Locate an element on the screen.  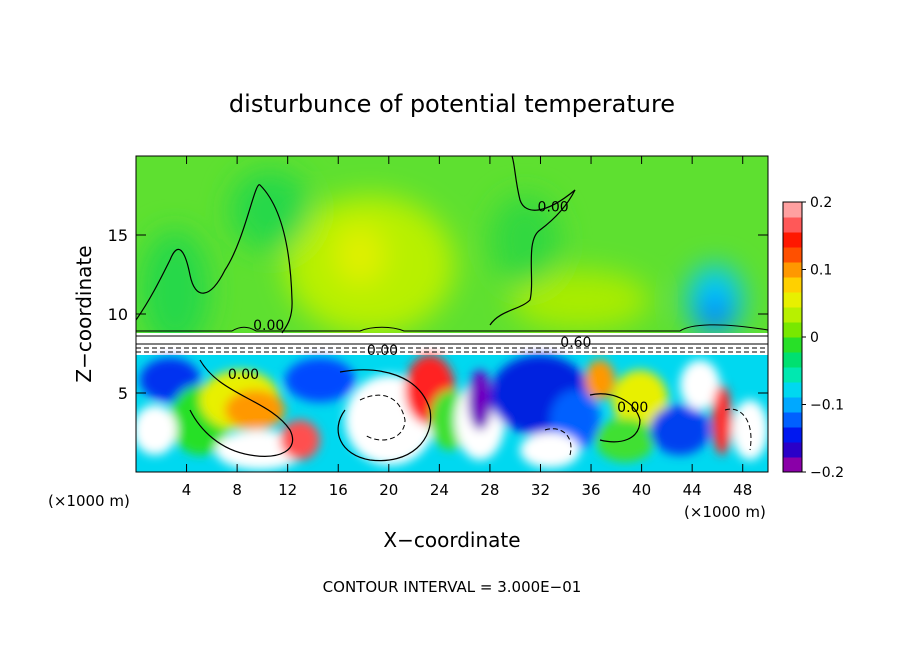
blob-orange-left is located at coordinates (255, 410).